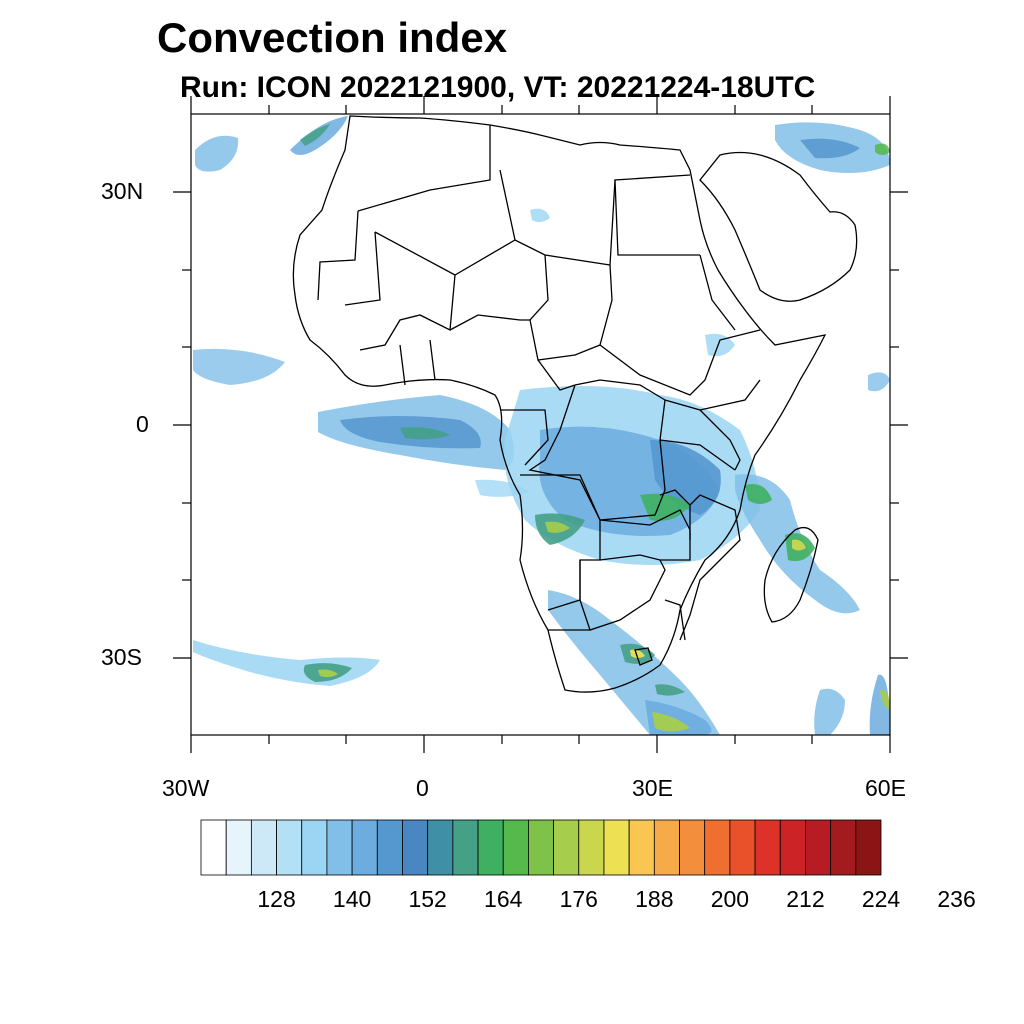 This screenshot has width=1024, height=1024. I want to click on colorbar-label: 128, so click(276, 899).